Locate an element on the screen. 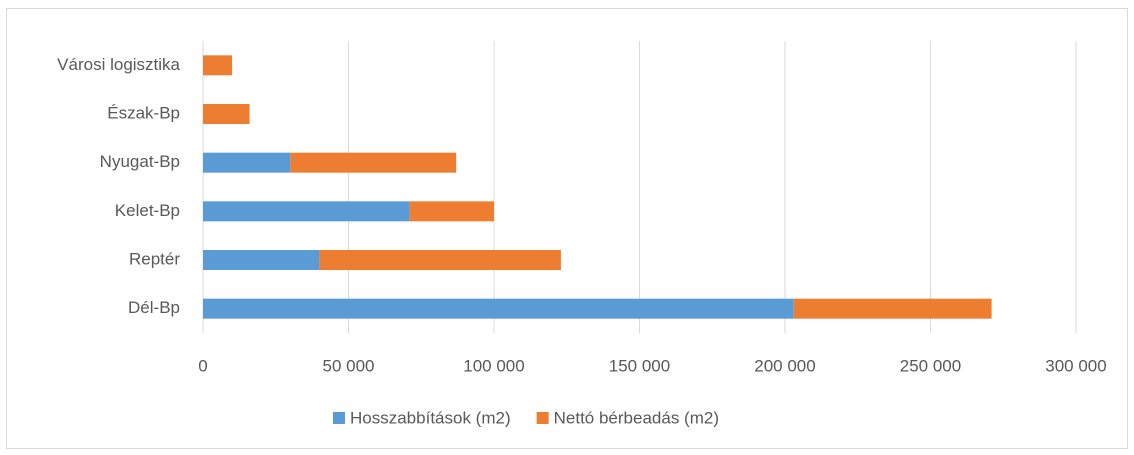 The image size is (1134, 455). x-tick-label: 50 000 is located at coordinates (349, 365).